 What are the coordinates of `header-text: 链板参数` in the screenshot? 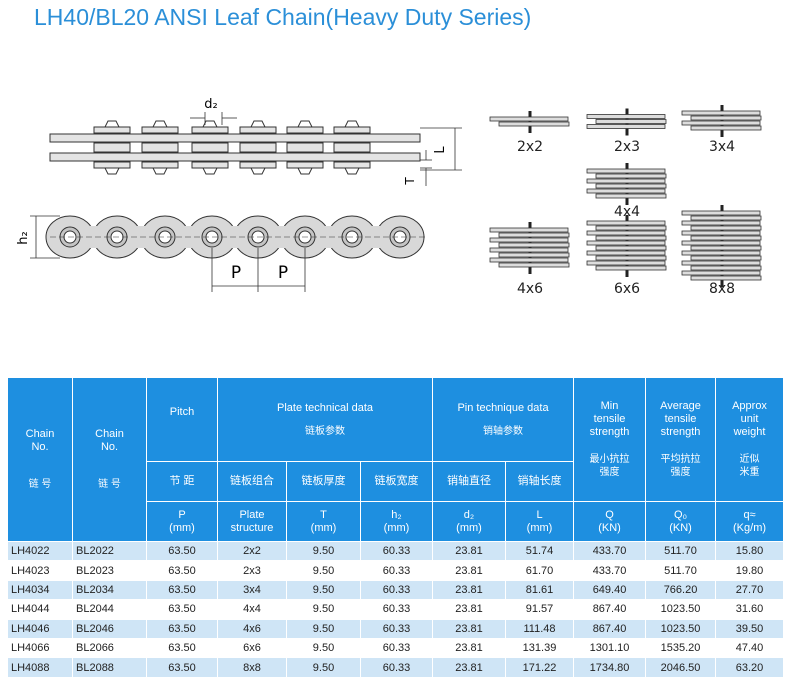 It's located at (325, 431).